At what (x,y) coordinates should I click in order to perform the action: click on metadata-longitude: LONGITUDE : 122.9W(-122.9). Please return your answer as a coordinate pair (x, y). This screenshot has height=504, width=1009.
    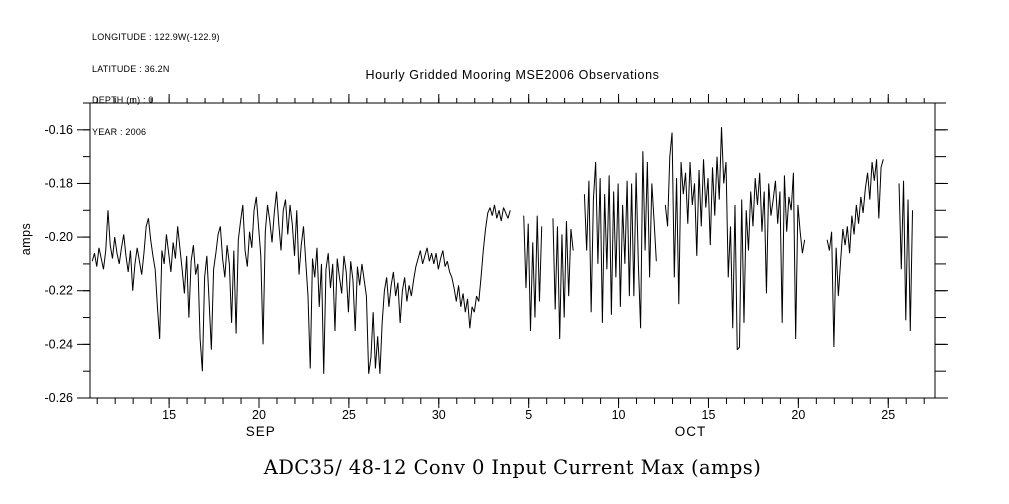
    Looking at the image, I should click on (156, 37).